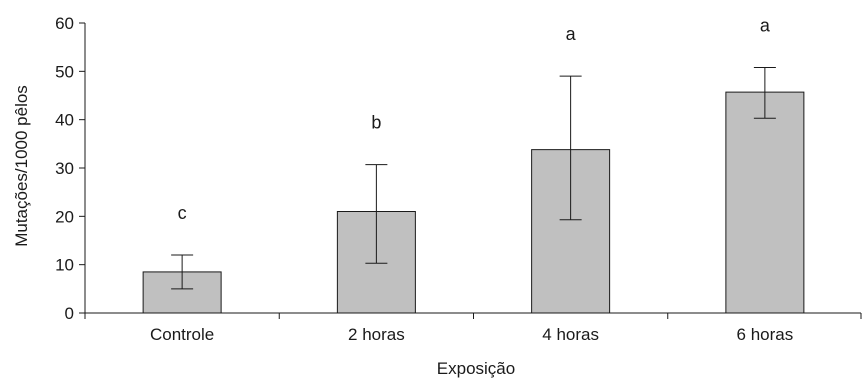  Describe the element at coordinates (765, 334) in the screenshot. I see `x-tick-label: 6 horas` at that location.